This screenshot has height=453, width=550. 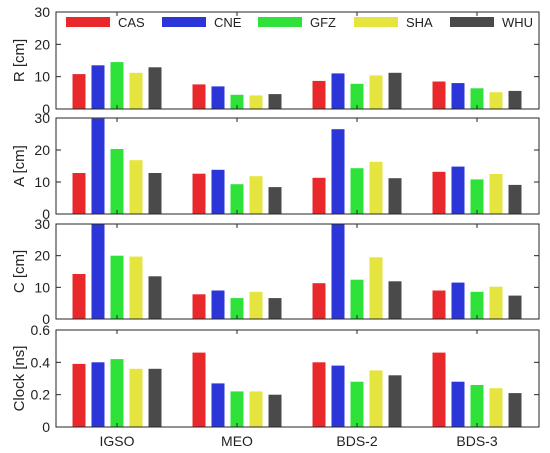 What do you see at coordinates (41, 330) in the screenshot?
I see `ytick-label-3-3: 0.6` at bounding box center [41, 330].